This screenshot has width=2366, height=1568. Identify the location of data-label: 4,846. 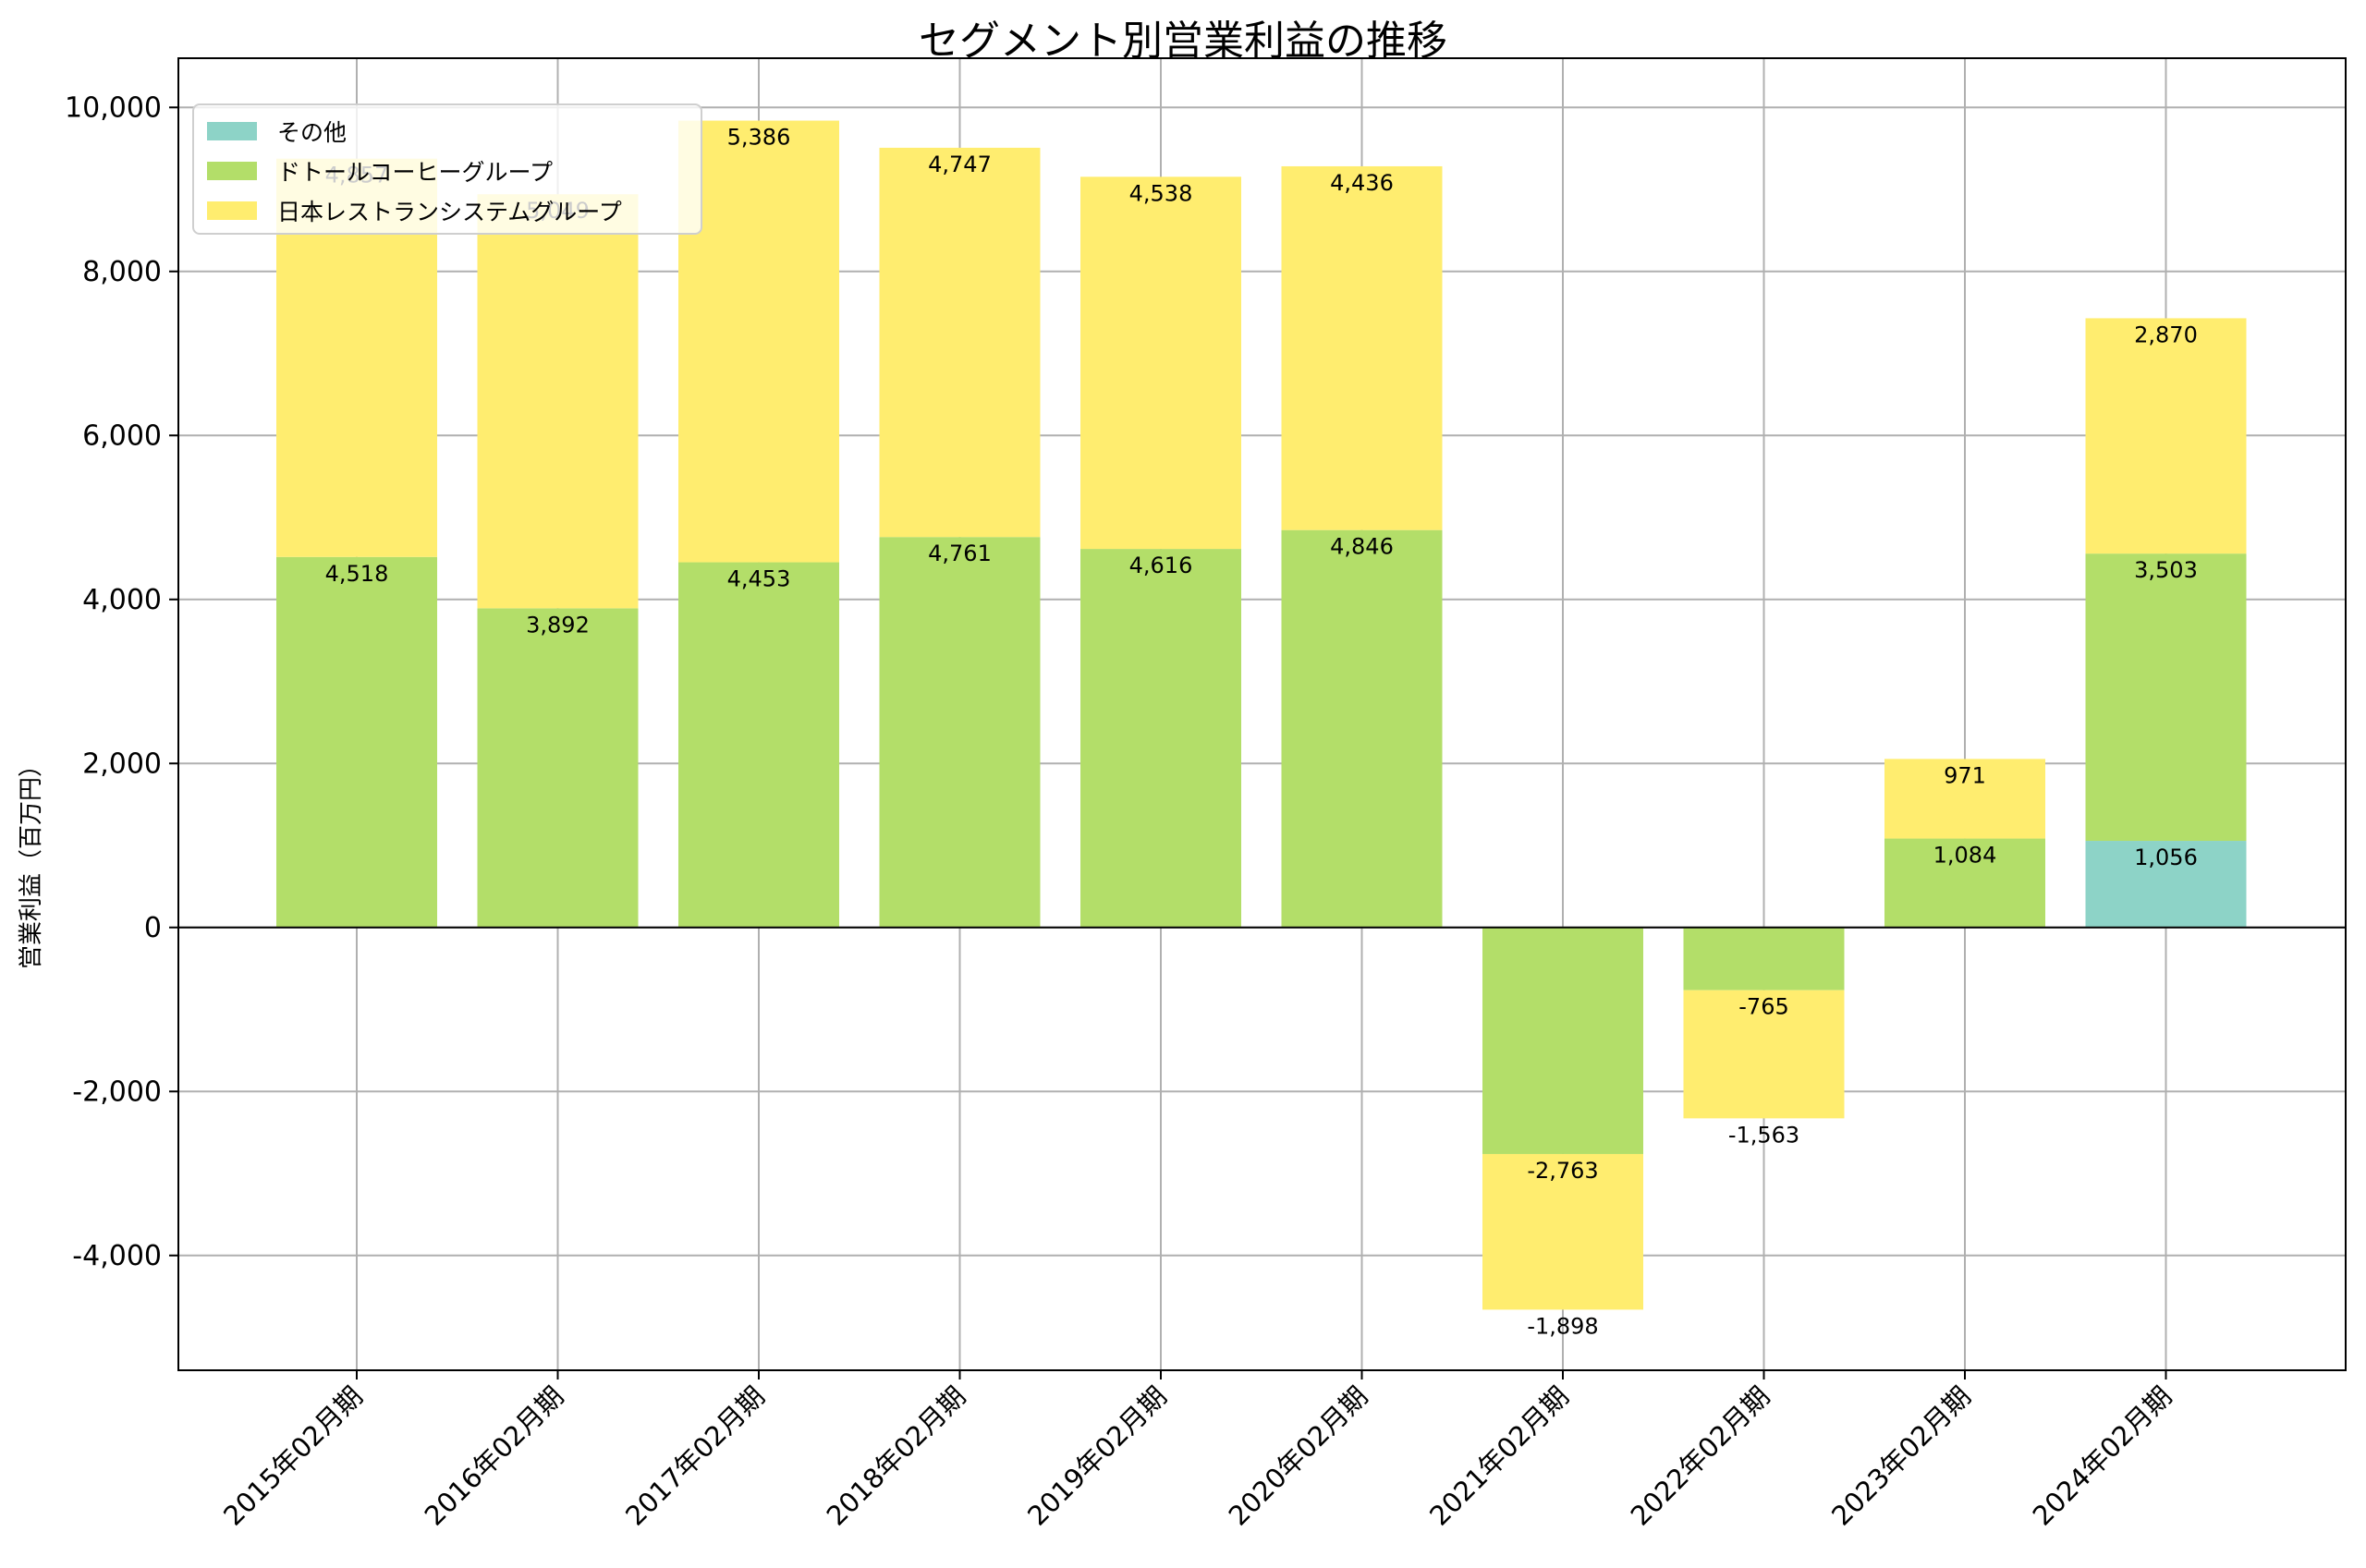
(1362, 547).